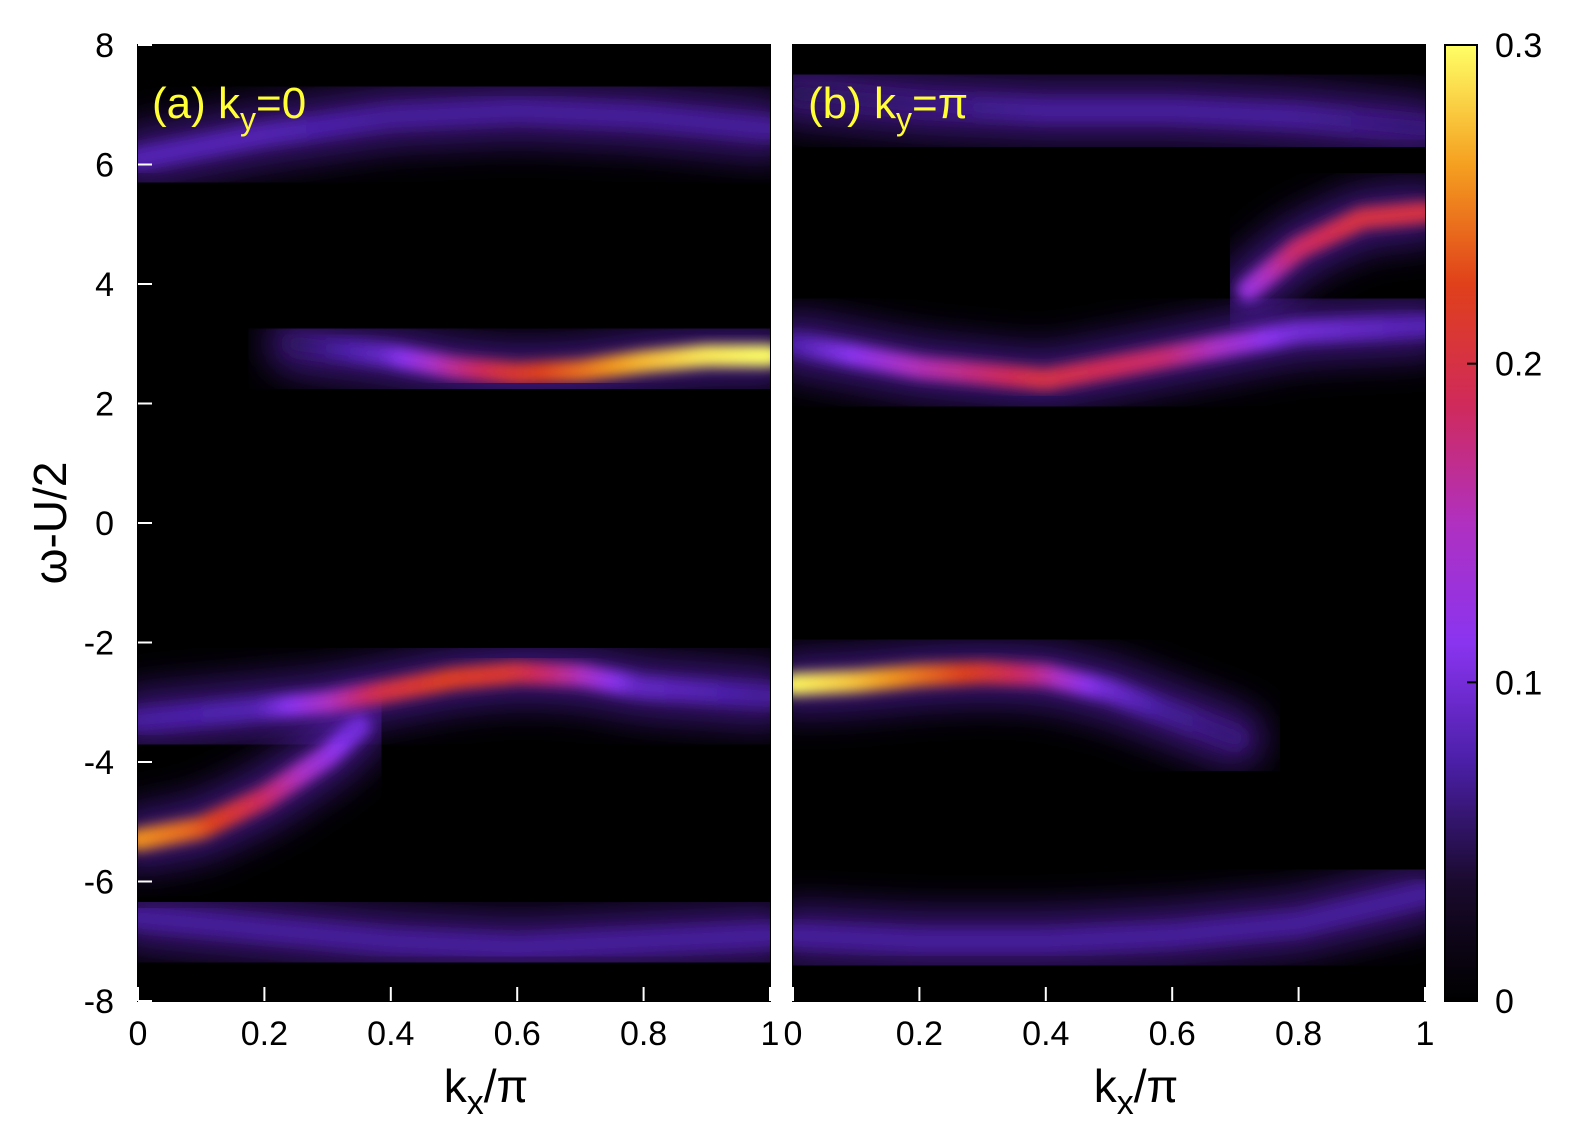 This screenshot has width=1588, height=1148. I want to click on y-tick-label: -4, so click(99, 763).